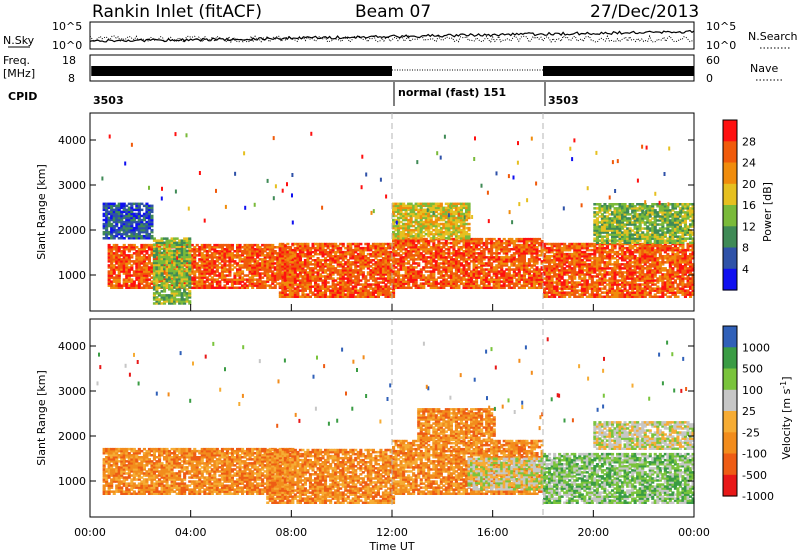 Image resolution: width=800 pixels, height=558 pixels. What do you see at coordinates (19, 40) in the screenshot?
I see `noise-sky-label: N.Sky` at bounding box center [19, 40].